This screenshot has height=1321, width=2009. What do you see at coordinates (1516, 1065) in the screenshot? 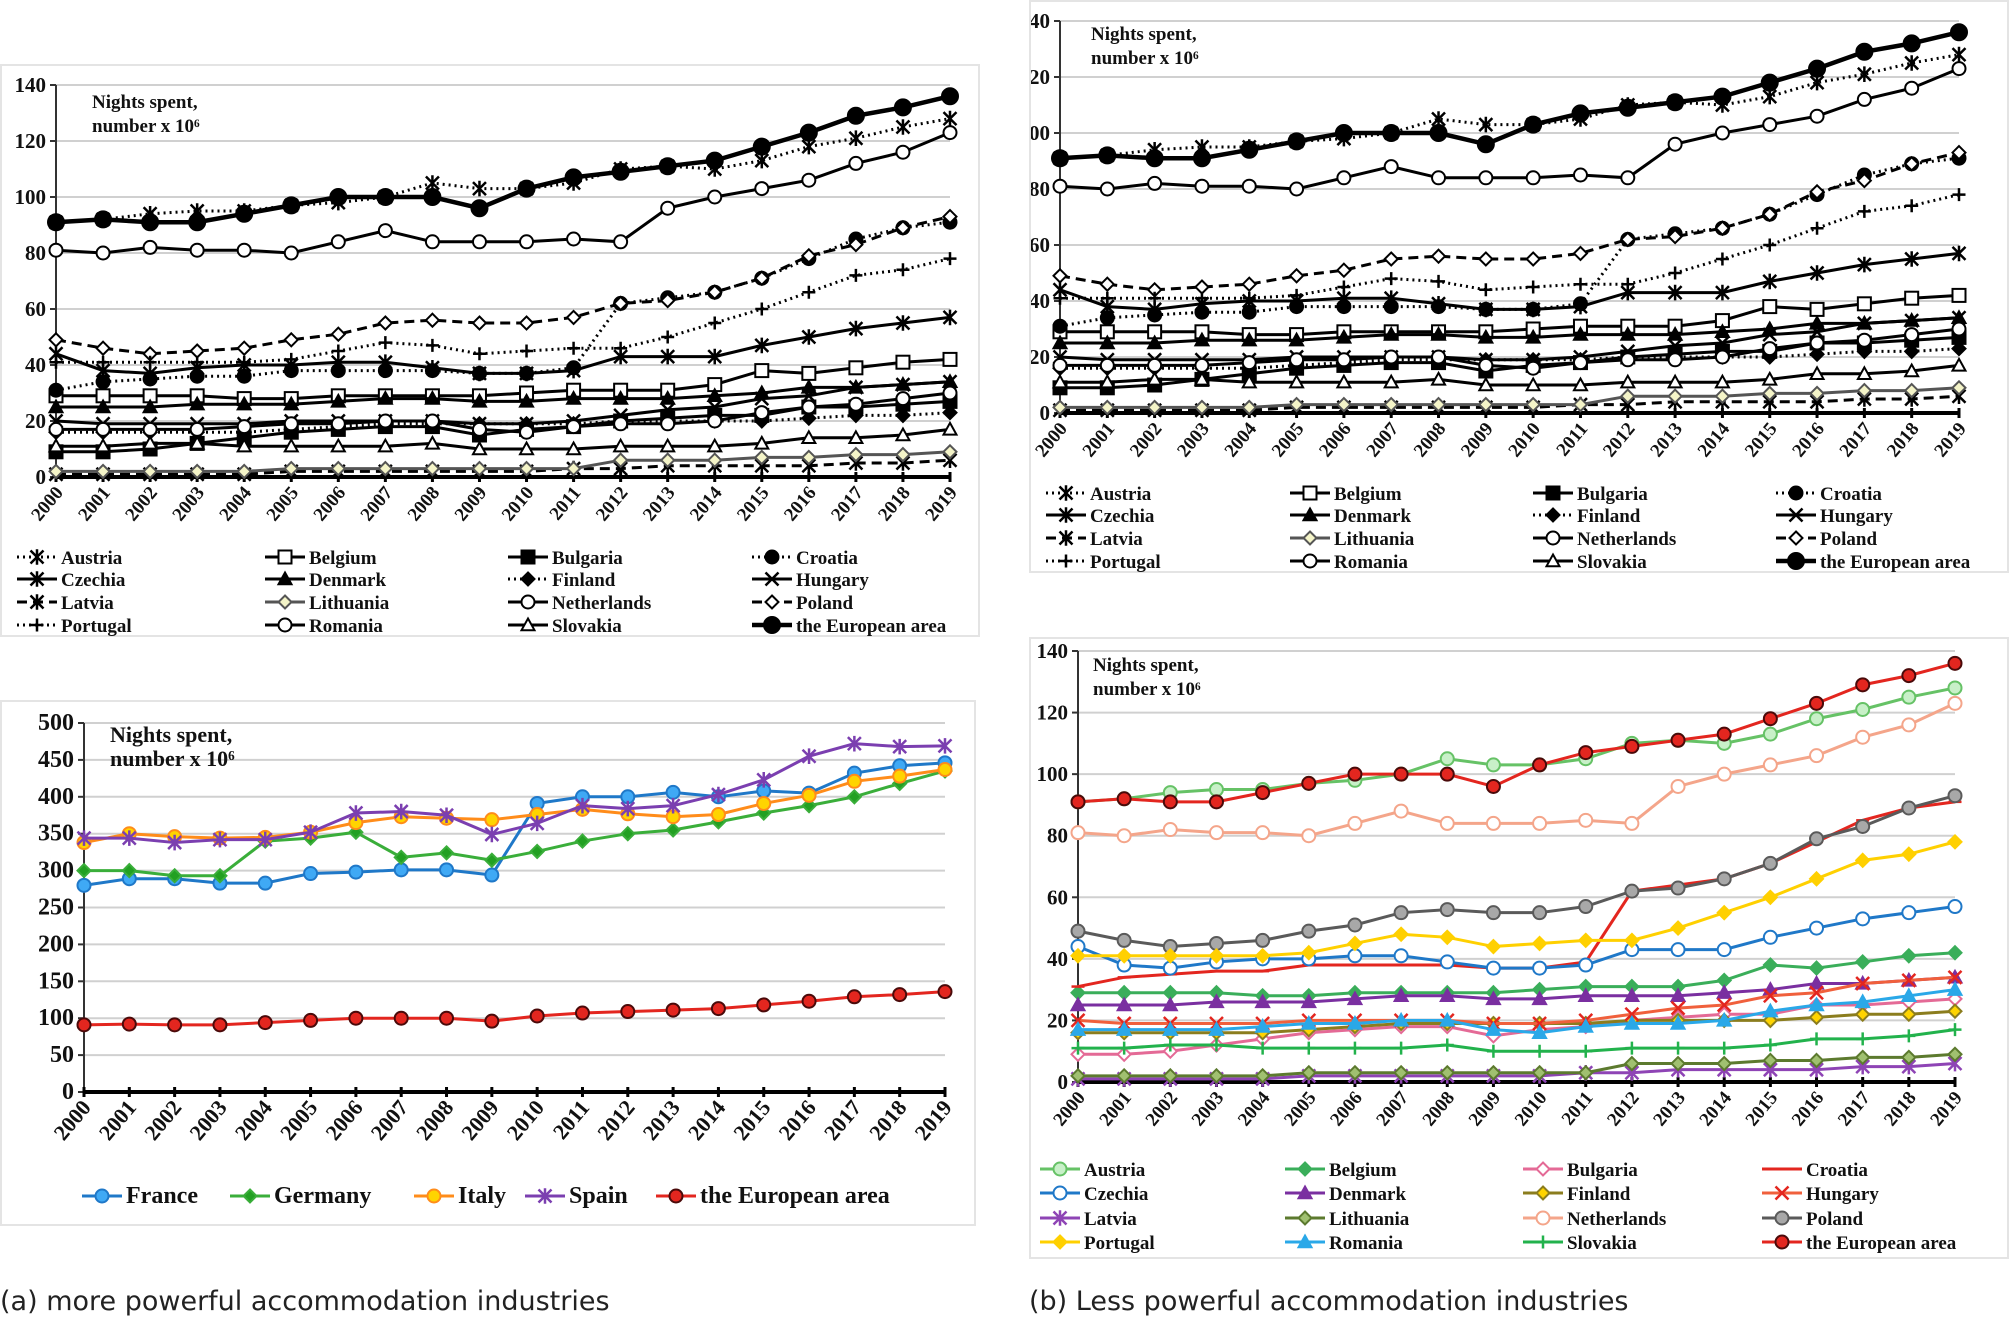
I see `series-lithuania` at bounding box center [1516, 1065].